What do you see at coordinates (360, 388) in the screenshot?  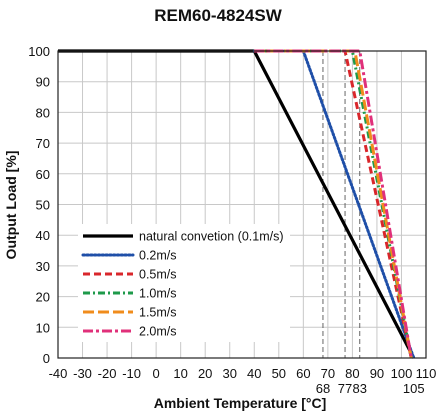 I see `reference-tick-label-83: 83` at bounding box center [360, 388].